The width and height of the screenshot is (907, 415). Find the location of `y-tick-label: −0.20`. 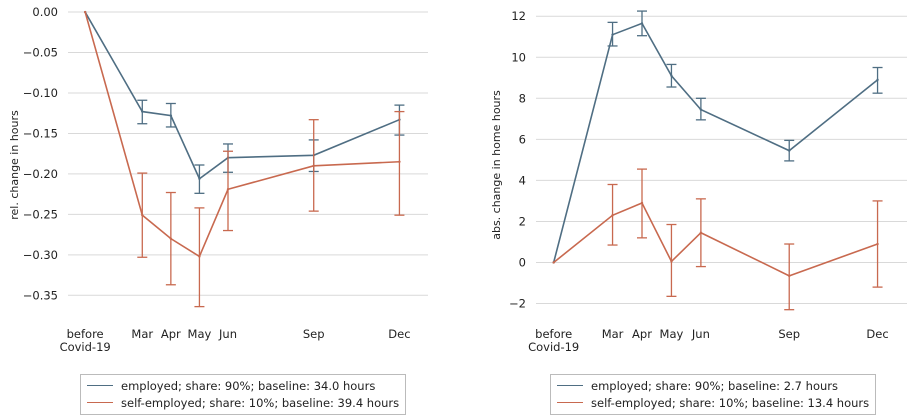

y-tick-label: −0.20 is located at coordinates (40, 174).